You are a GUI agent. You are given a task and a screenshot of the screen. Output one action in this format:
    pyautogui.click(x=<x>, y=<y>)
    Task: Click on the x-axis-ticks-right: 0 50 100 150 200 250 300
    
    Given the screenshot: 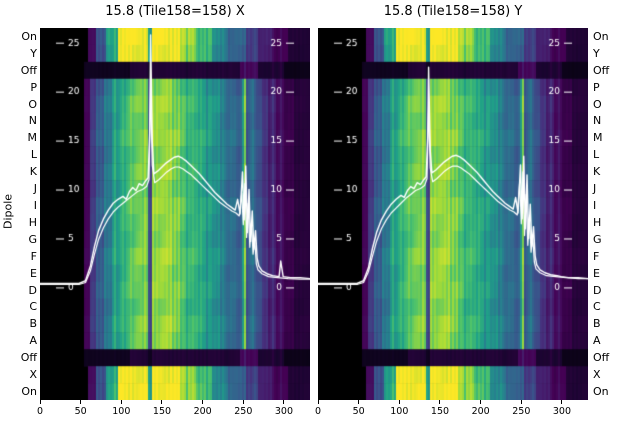 What is the action you would take?
    pyautogui.click(x=451, y=413)
    